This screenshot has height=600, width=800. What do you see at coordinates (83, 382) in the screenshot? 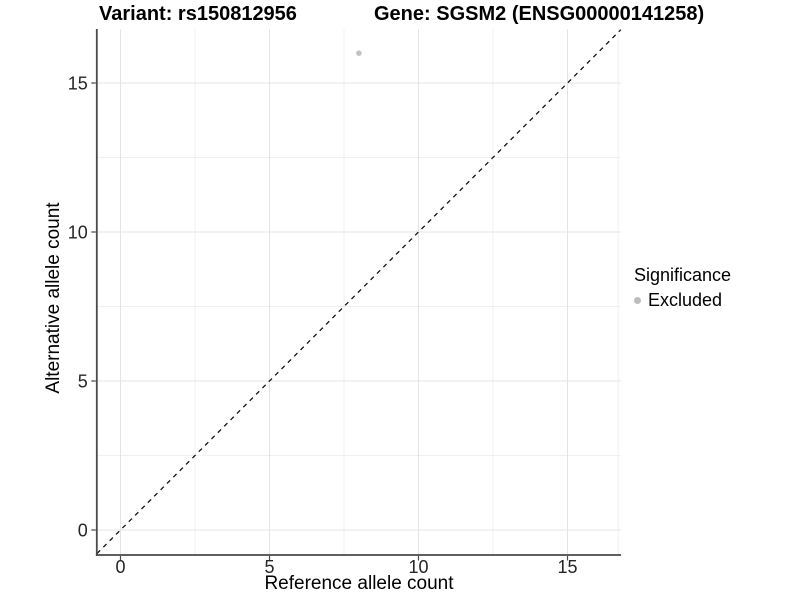
I see `y-tick-label: 5` at bounding box center [83, 382].